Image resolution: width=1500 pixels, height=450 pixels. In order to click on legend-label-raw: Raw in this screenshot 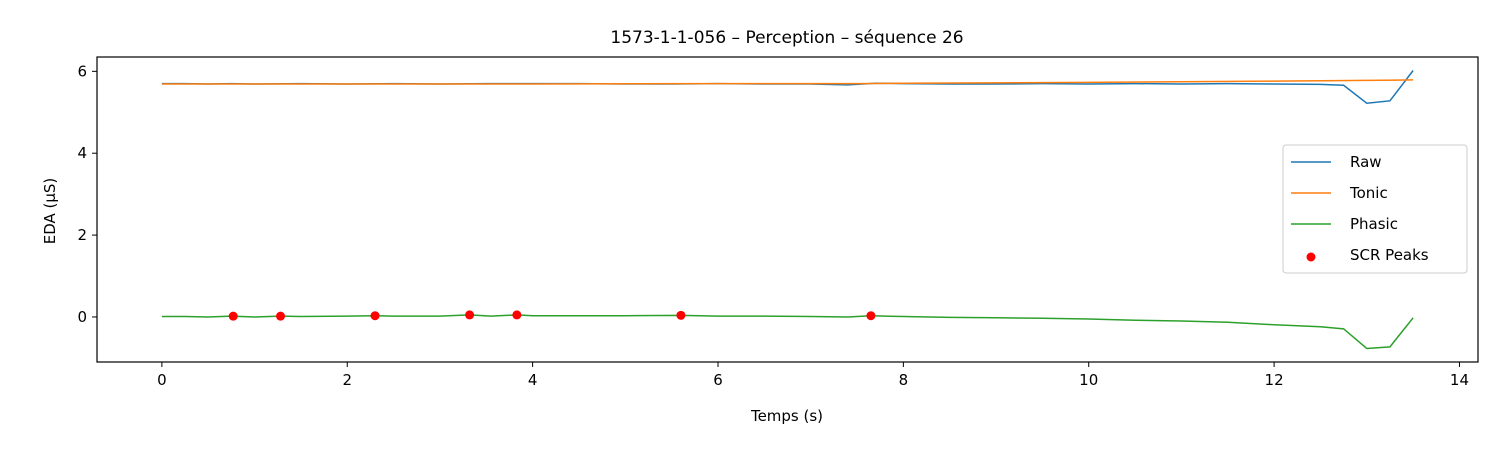, I will do `click(1366, 162)`.